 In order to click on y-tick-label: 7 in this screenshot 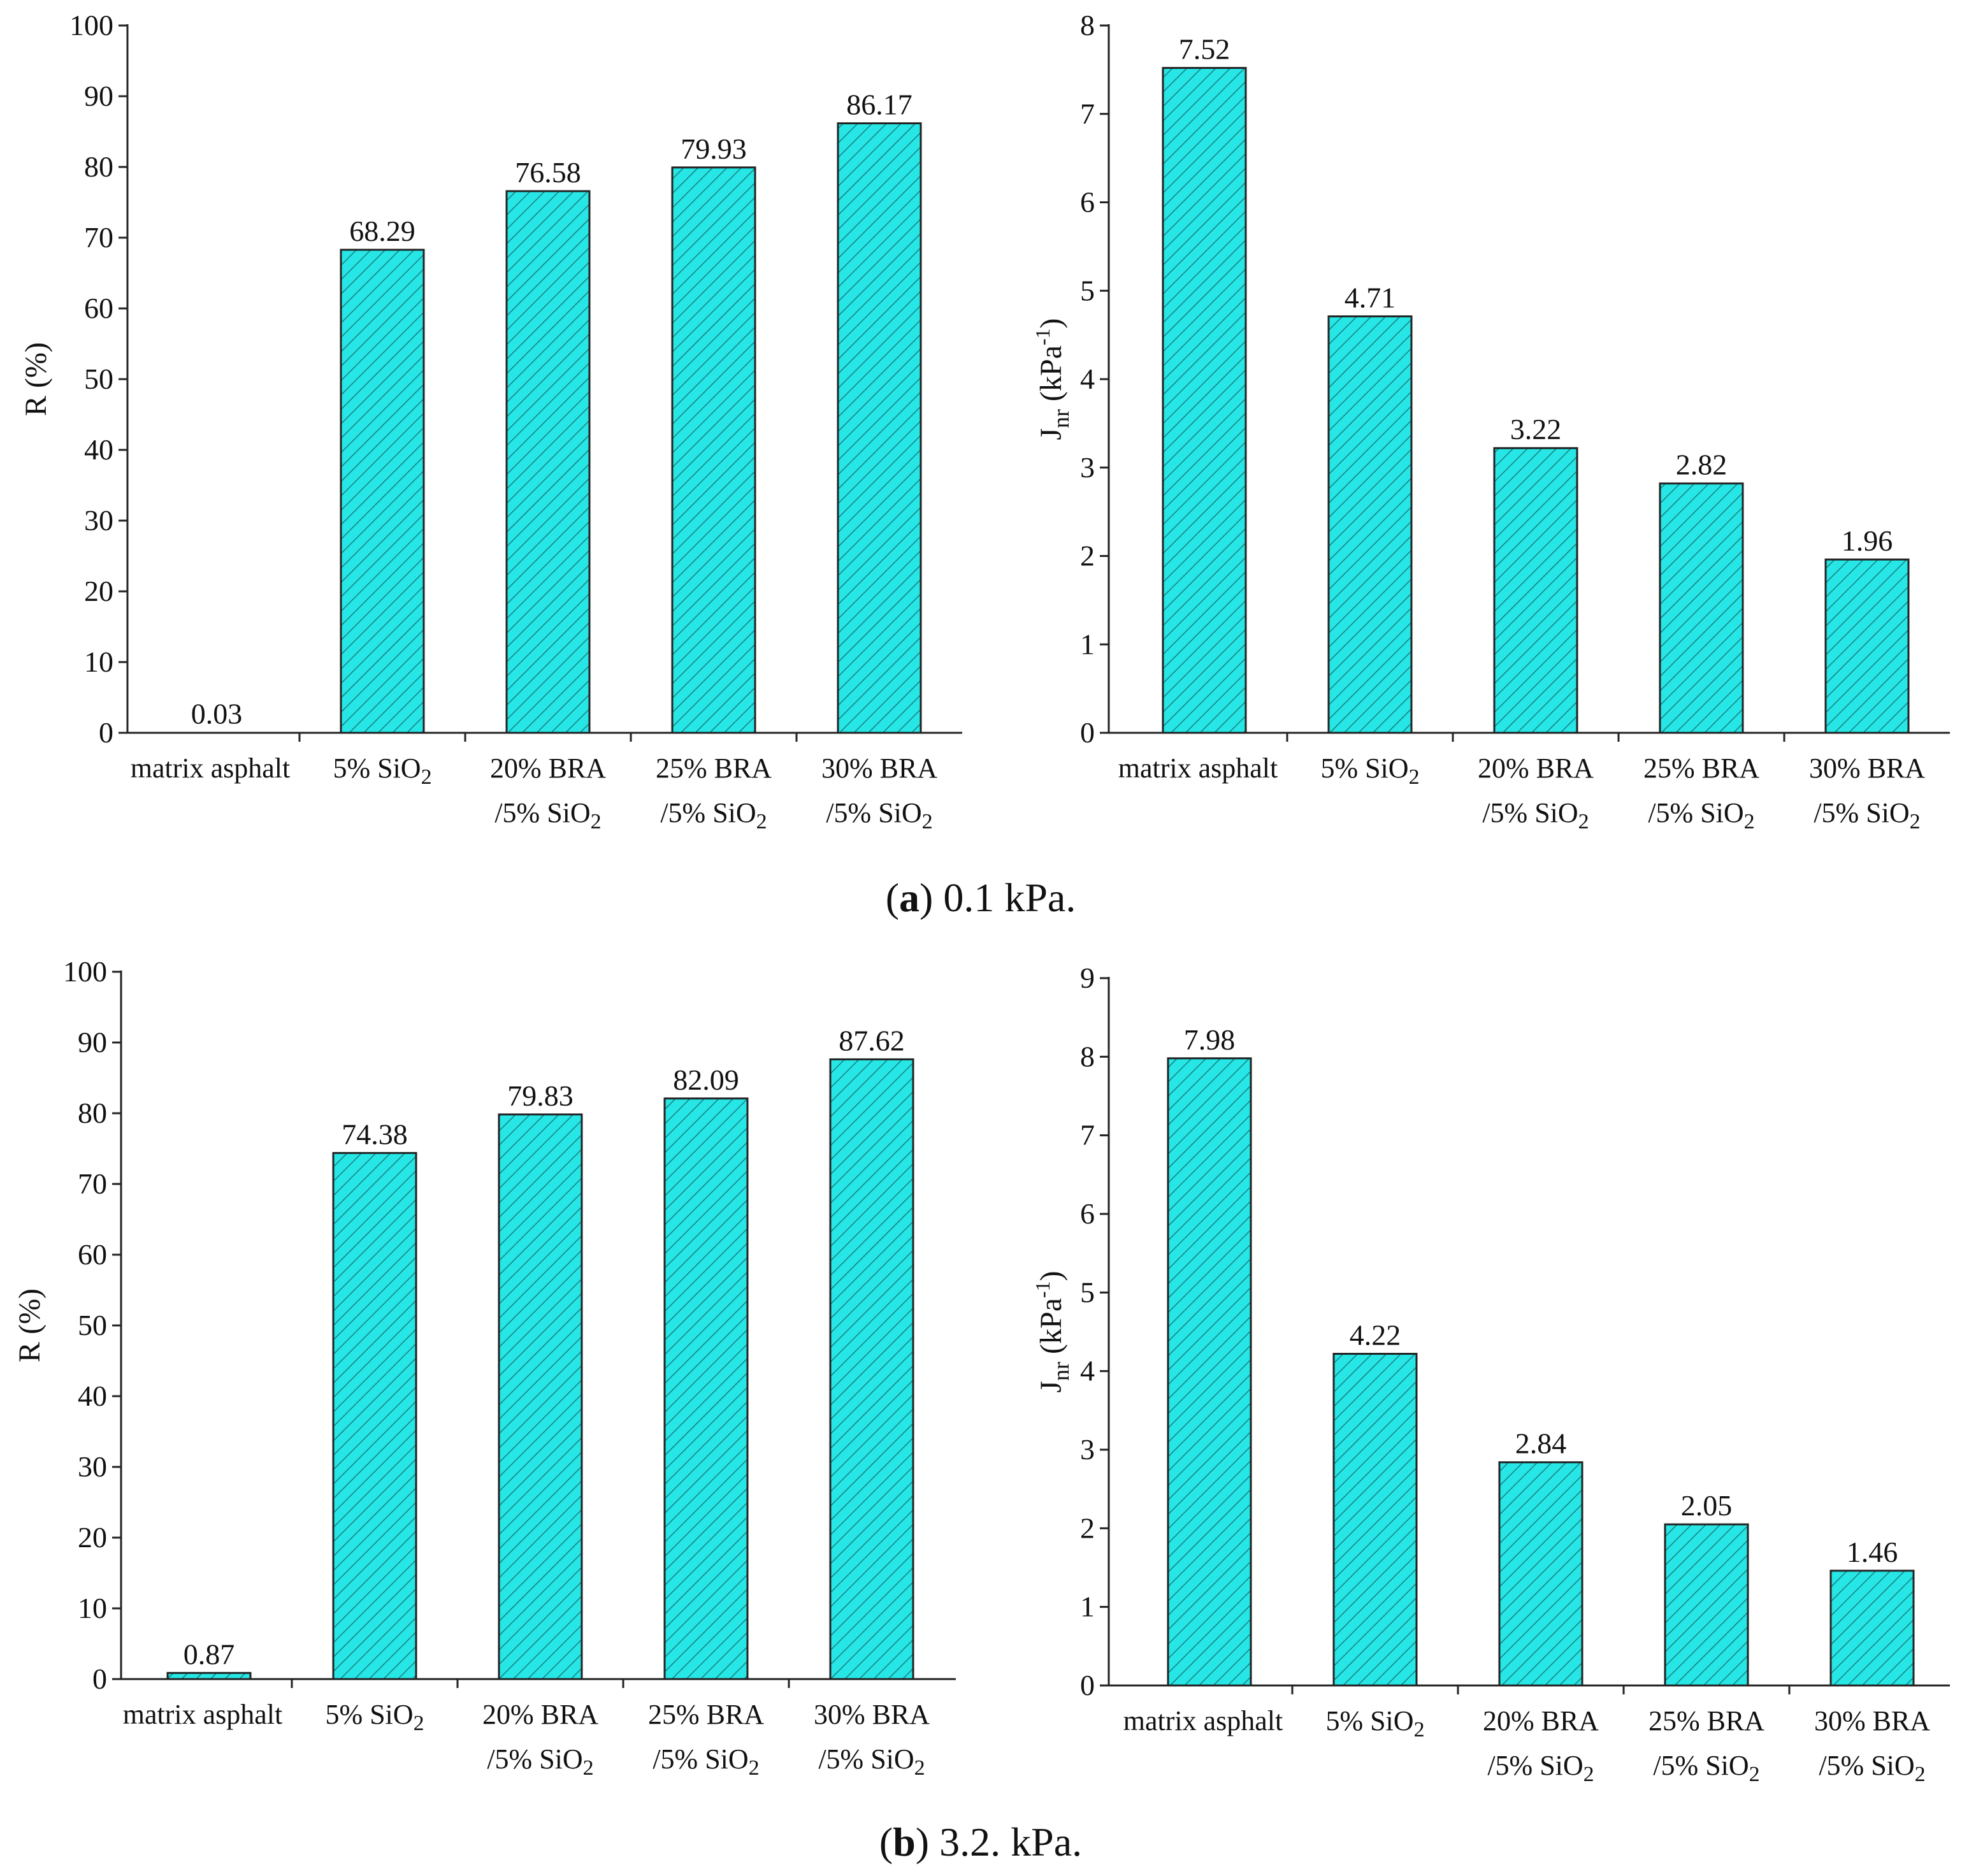, I will do `click(1087, 1135)`.